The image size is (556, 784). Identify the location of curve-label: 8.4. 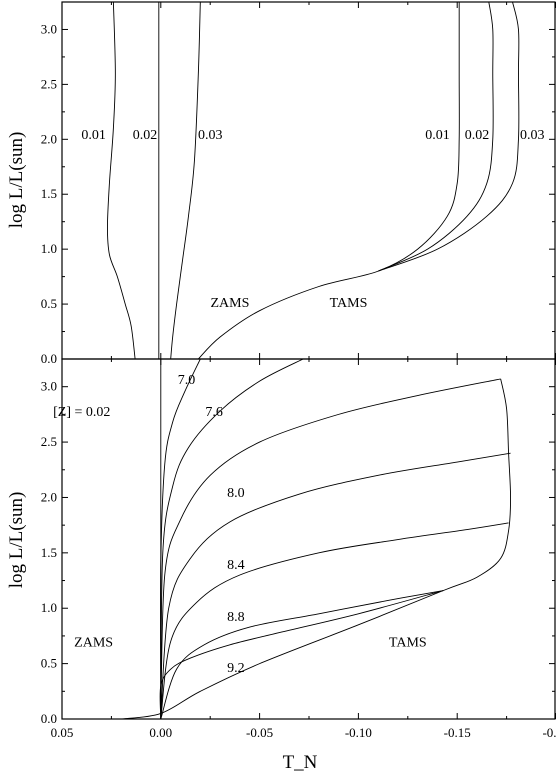
(236, 565).